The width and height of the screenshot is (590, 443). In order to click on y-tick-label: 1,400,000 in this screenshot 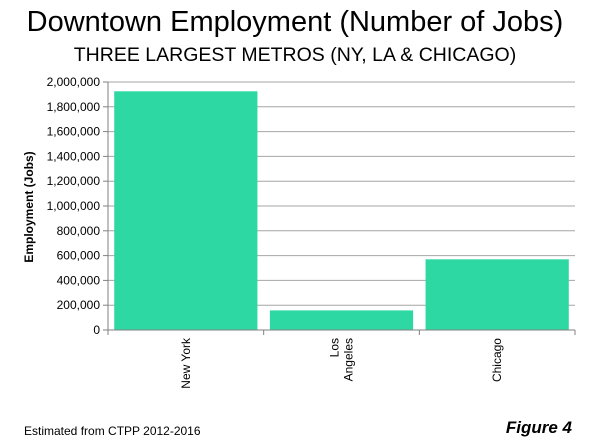, I will do `click(74, 156)`.